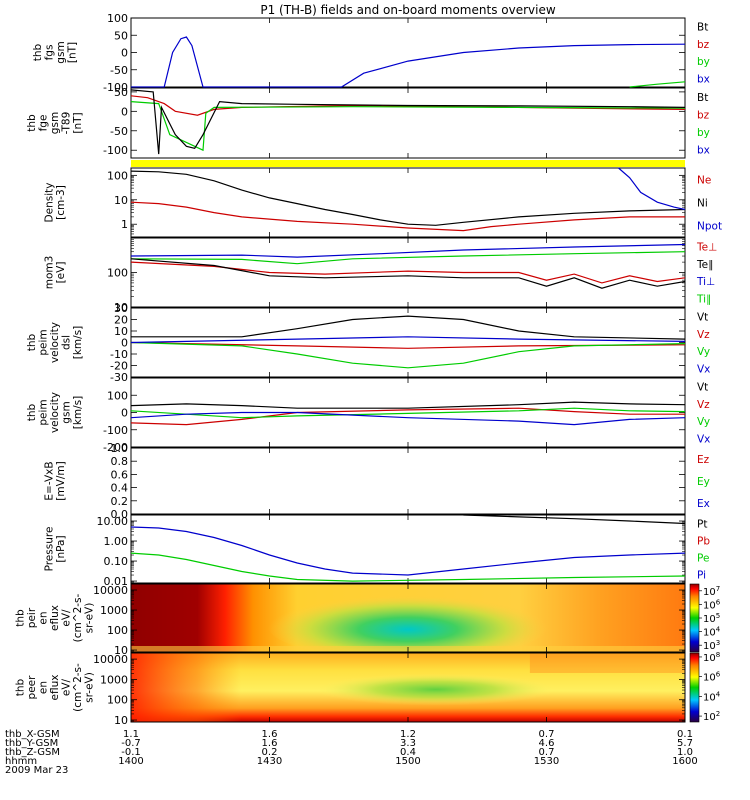 The width and height of the screenshot is (750, 800). I want to click on spectrogram-low-flux-region, so click(408, 626).